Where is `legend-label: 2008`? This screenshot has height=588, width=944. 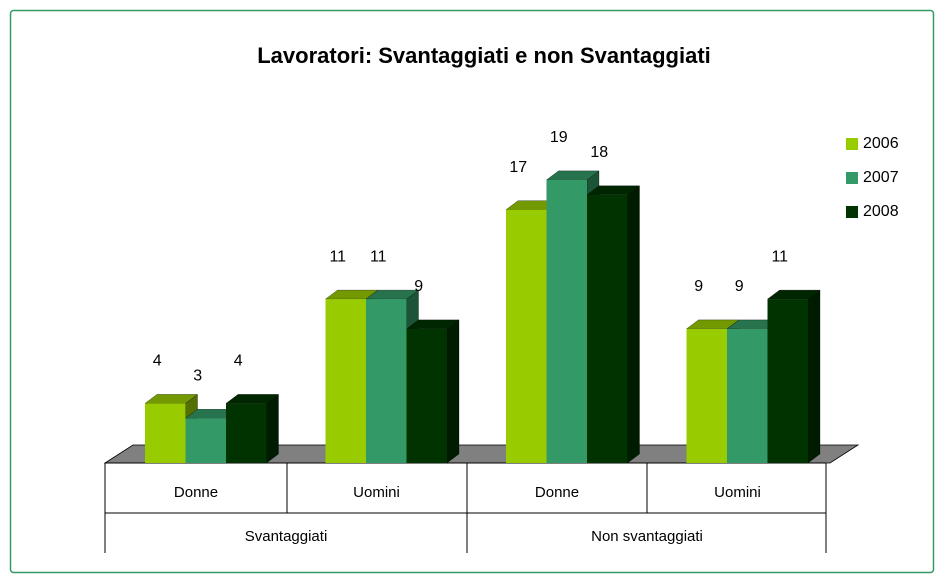 legend-label: 2008 is located at coordinates (881, 211).